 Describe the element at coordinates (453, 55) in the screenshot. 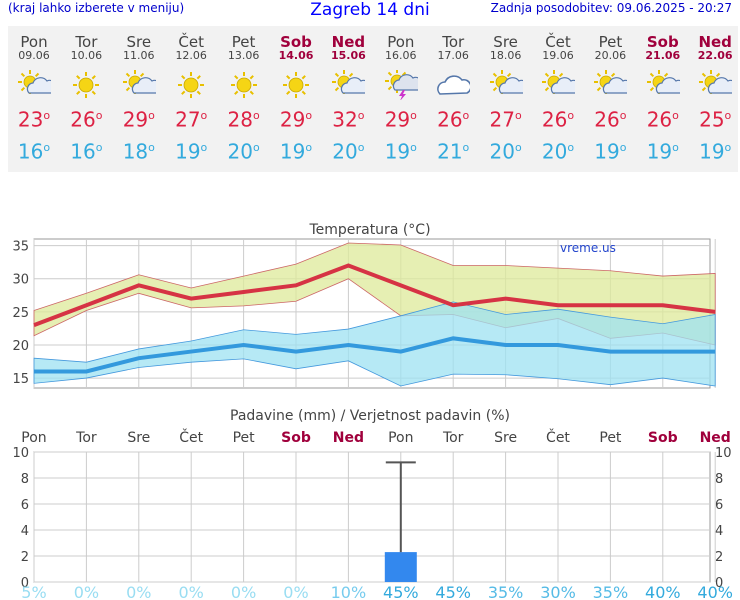

I see `day-date: 17.06` at that location.